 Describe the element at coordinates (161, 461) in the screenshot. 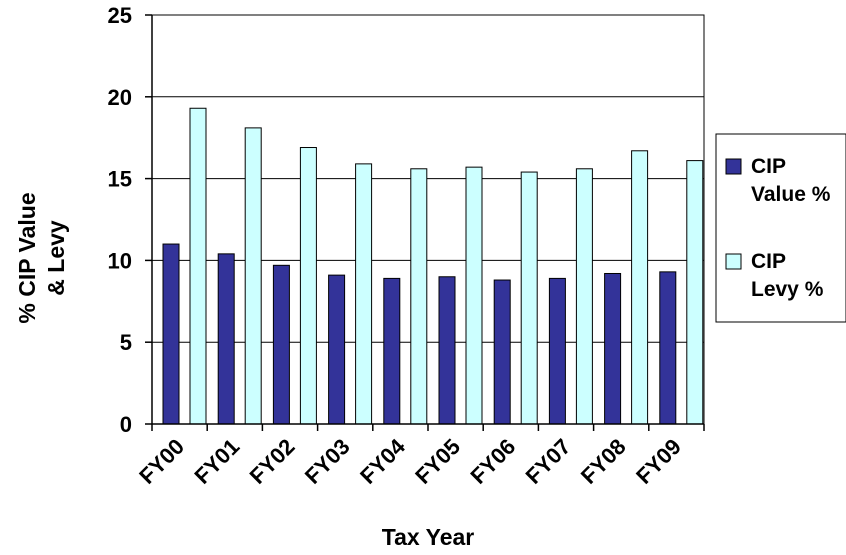

I see `x-tick-label: FY00` at that location.